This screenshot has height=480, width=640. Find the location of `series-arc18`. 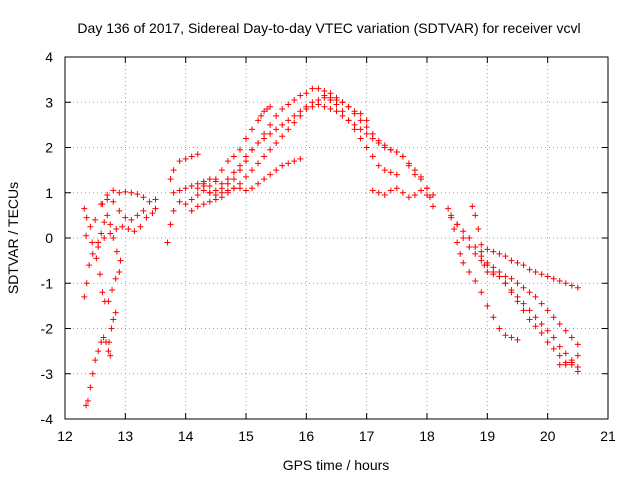

series-arc18 is located at coordinates (525, 289).